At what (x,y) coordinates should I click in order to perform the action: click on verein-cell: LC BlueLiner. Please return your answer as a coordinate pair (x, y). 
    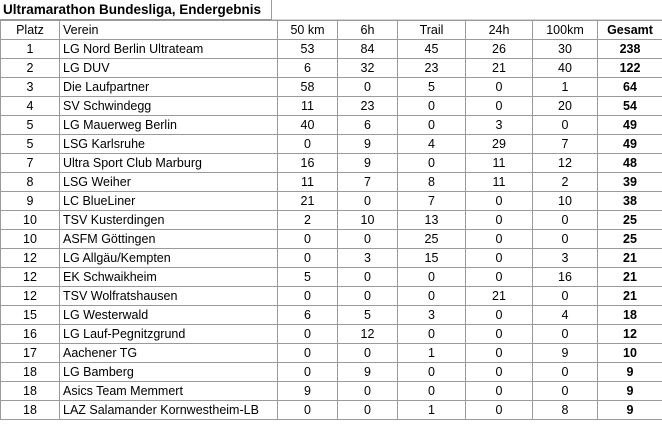
    Looking at the image, I should click on (168, 201).